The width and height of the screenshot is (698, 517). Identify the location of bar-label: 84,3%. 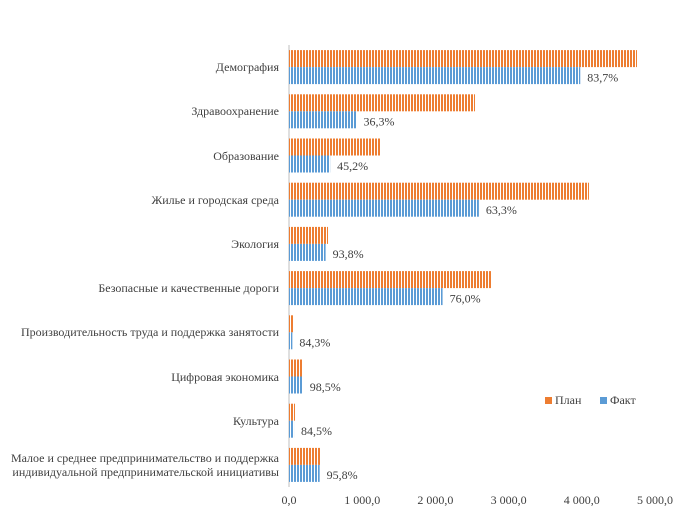
(314, 343).